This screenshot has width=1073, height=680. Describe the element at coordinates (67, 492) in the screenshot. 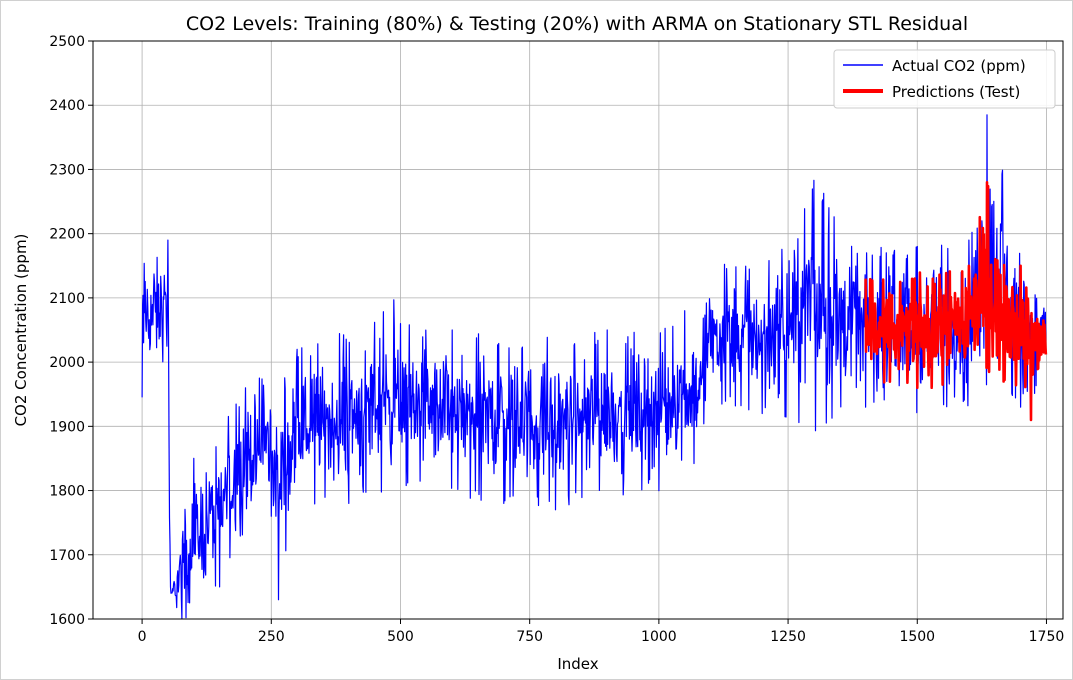

I see `y-tick-label: 1800` at that location.